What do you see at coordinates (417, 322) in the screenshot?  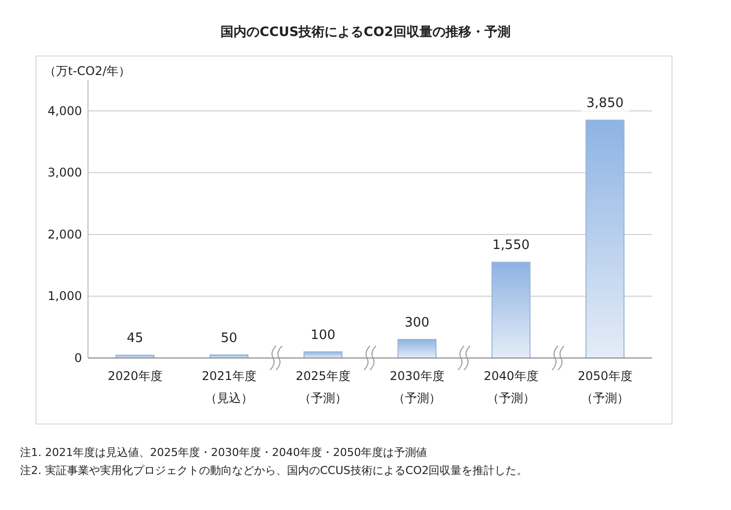 I see `data-label: 300` at bounding box center [417, 322].